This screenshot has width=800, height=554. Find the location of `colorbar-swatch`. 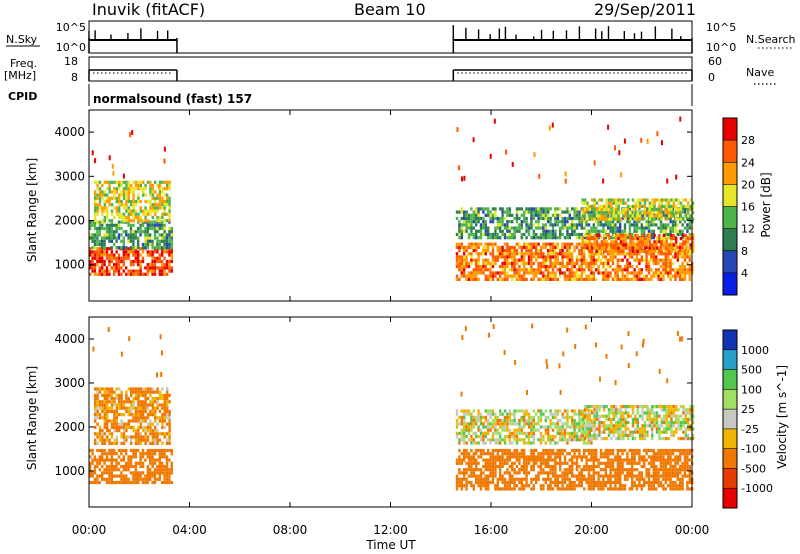

colorbar-swatch is located at coordinates (730, 239).